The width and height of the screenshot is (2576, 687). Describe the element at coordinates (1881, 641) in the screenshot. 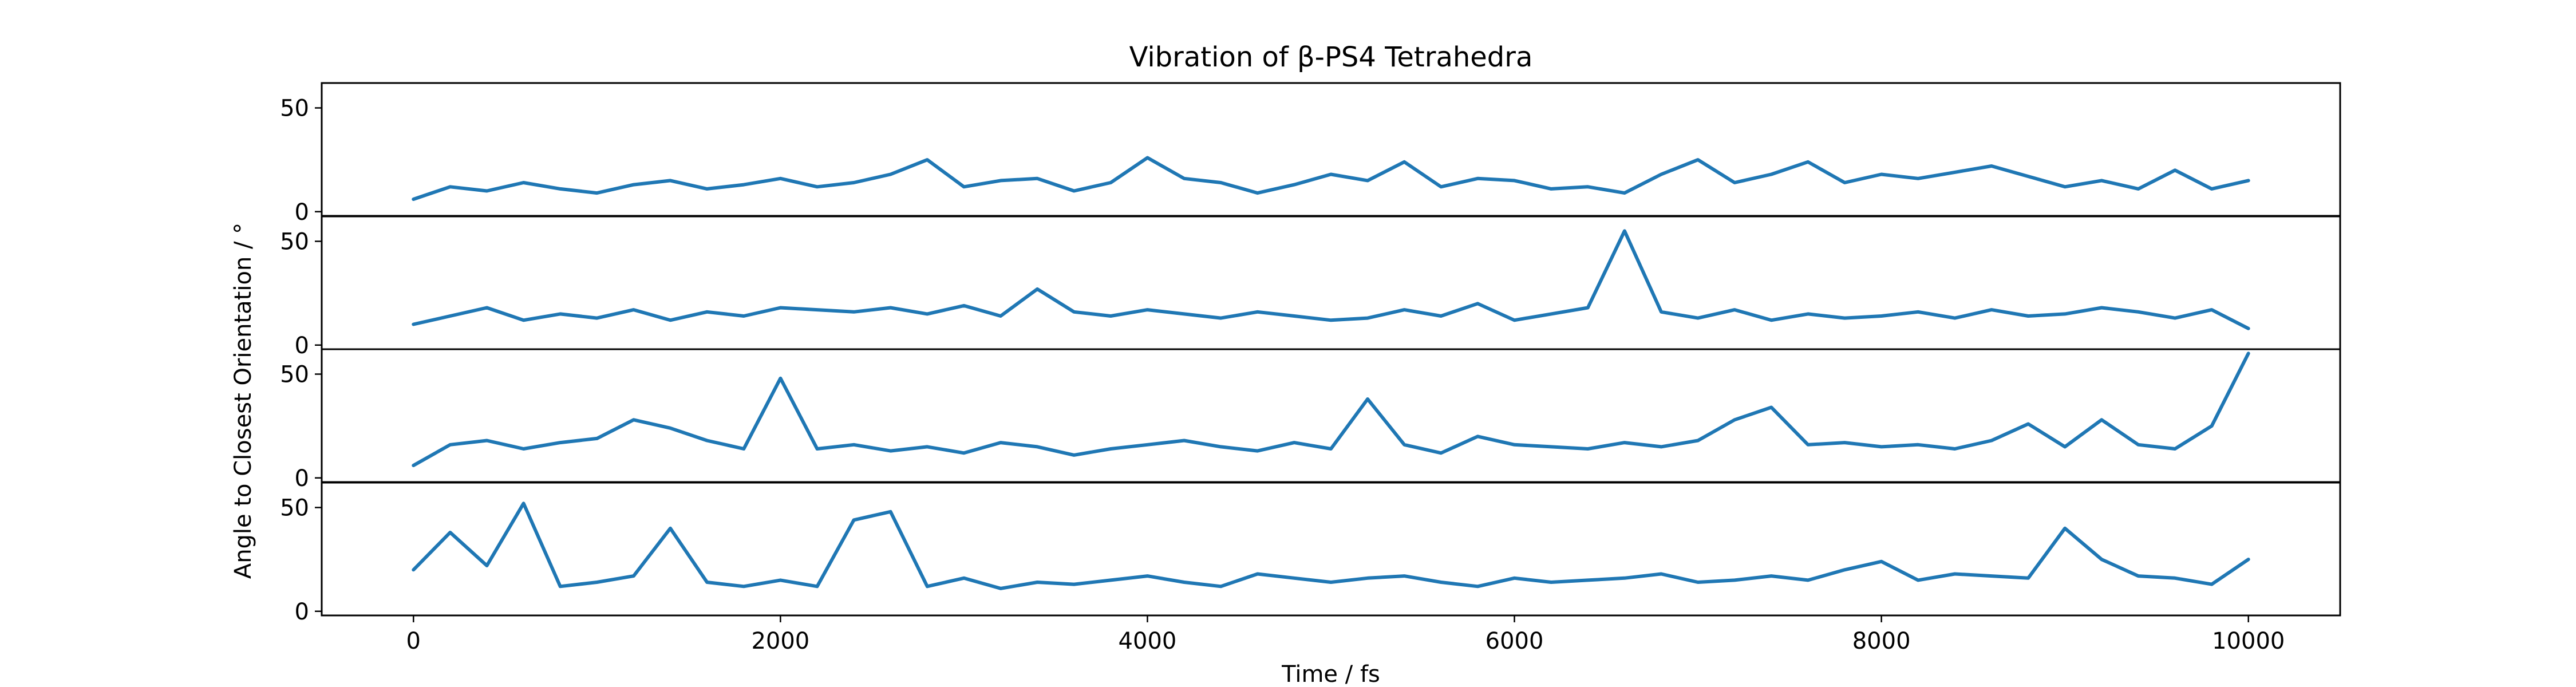

I see `x-tick-label: 8000` at that location.